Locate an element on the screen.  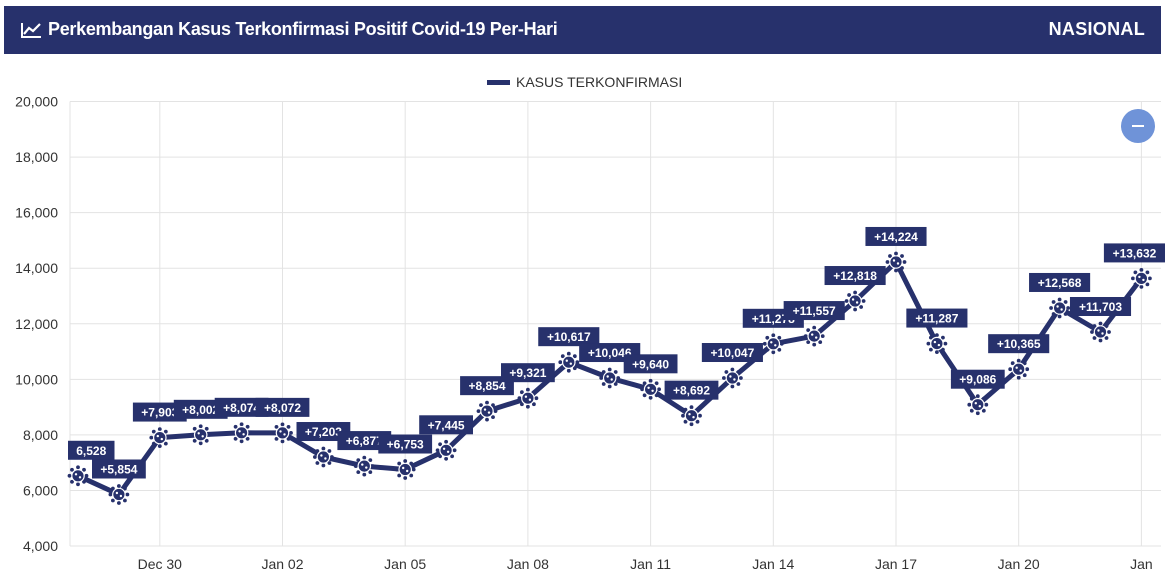
y-tick-label: 12,000 is located at coordinates (36, 324).